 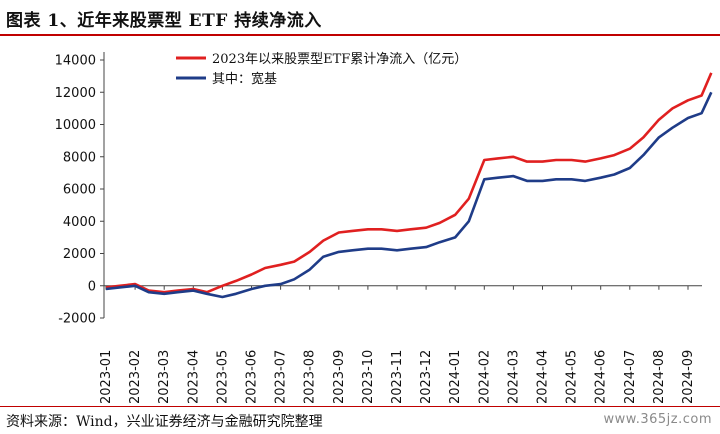 I want to click on x-tick-label: 2023-02, so click(x=135, y=377).